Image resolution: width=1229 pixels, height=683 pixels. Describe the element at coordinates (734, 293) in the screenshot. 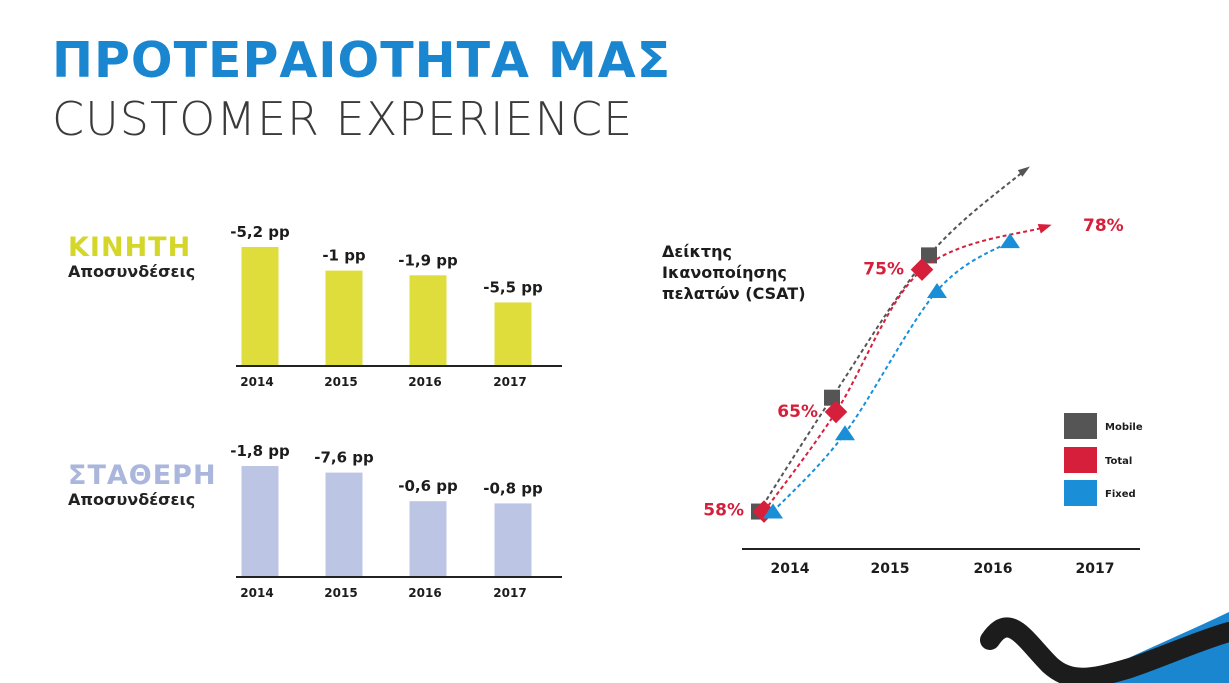

I see `csat-title-line-3: πελατών (CSAT)` at that location.